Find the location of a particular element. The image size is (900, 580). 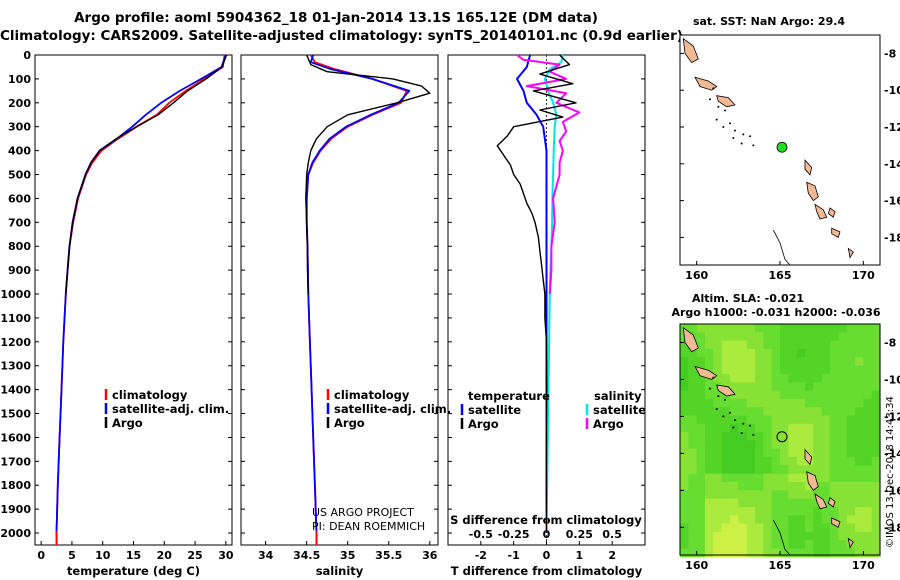

map-y-tick-label: -10 is located at coordinates (892, 379).